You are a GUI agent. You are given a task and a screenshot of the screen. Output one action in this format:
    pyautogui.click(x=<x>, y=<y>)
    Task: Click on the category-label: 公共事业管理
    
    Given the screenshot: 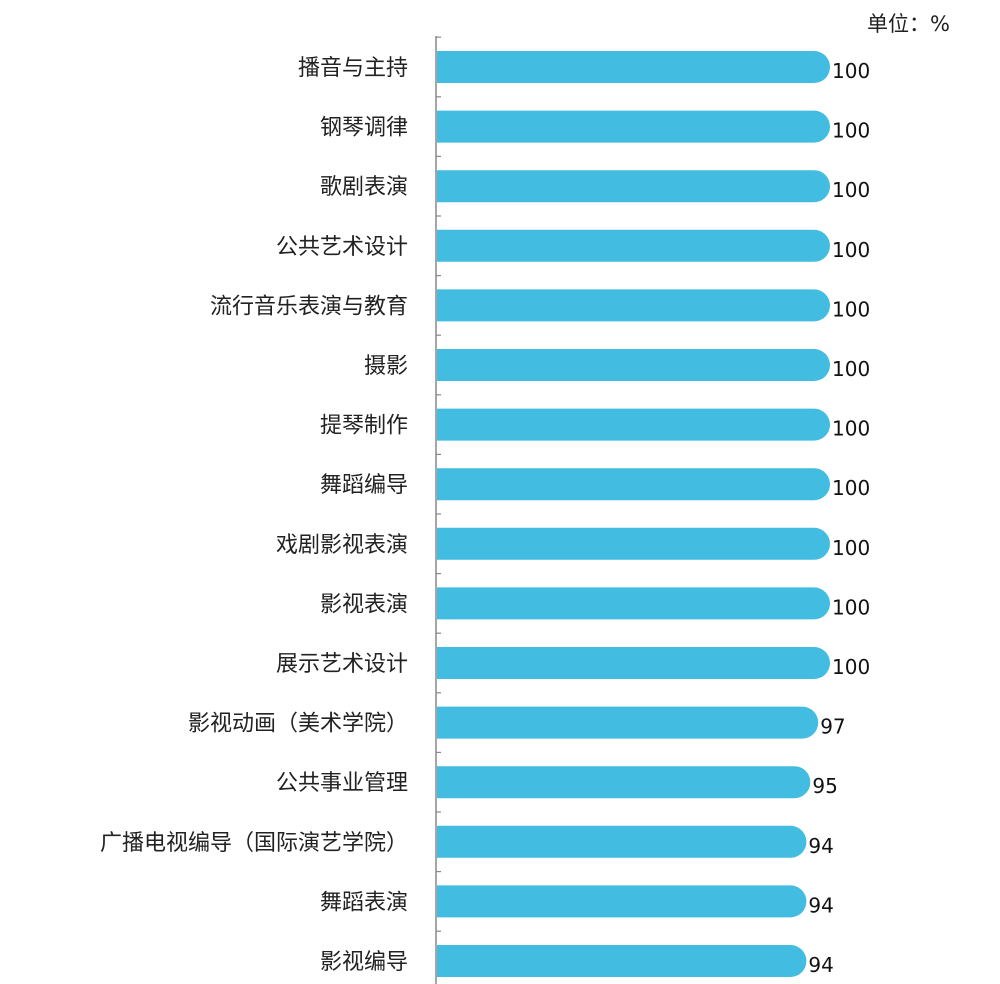 What is the action you would take?
    pyautogui.click(x=342, y=783)
    